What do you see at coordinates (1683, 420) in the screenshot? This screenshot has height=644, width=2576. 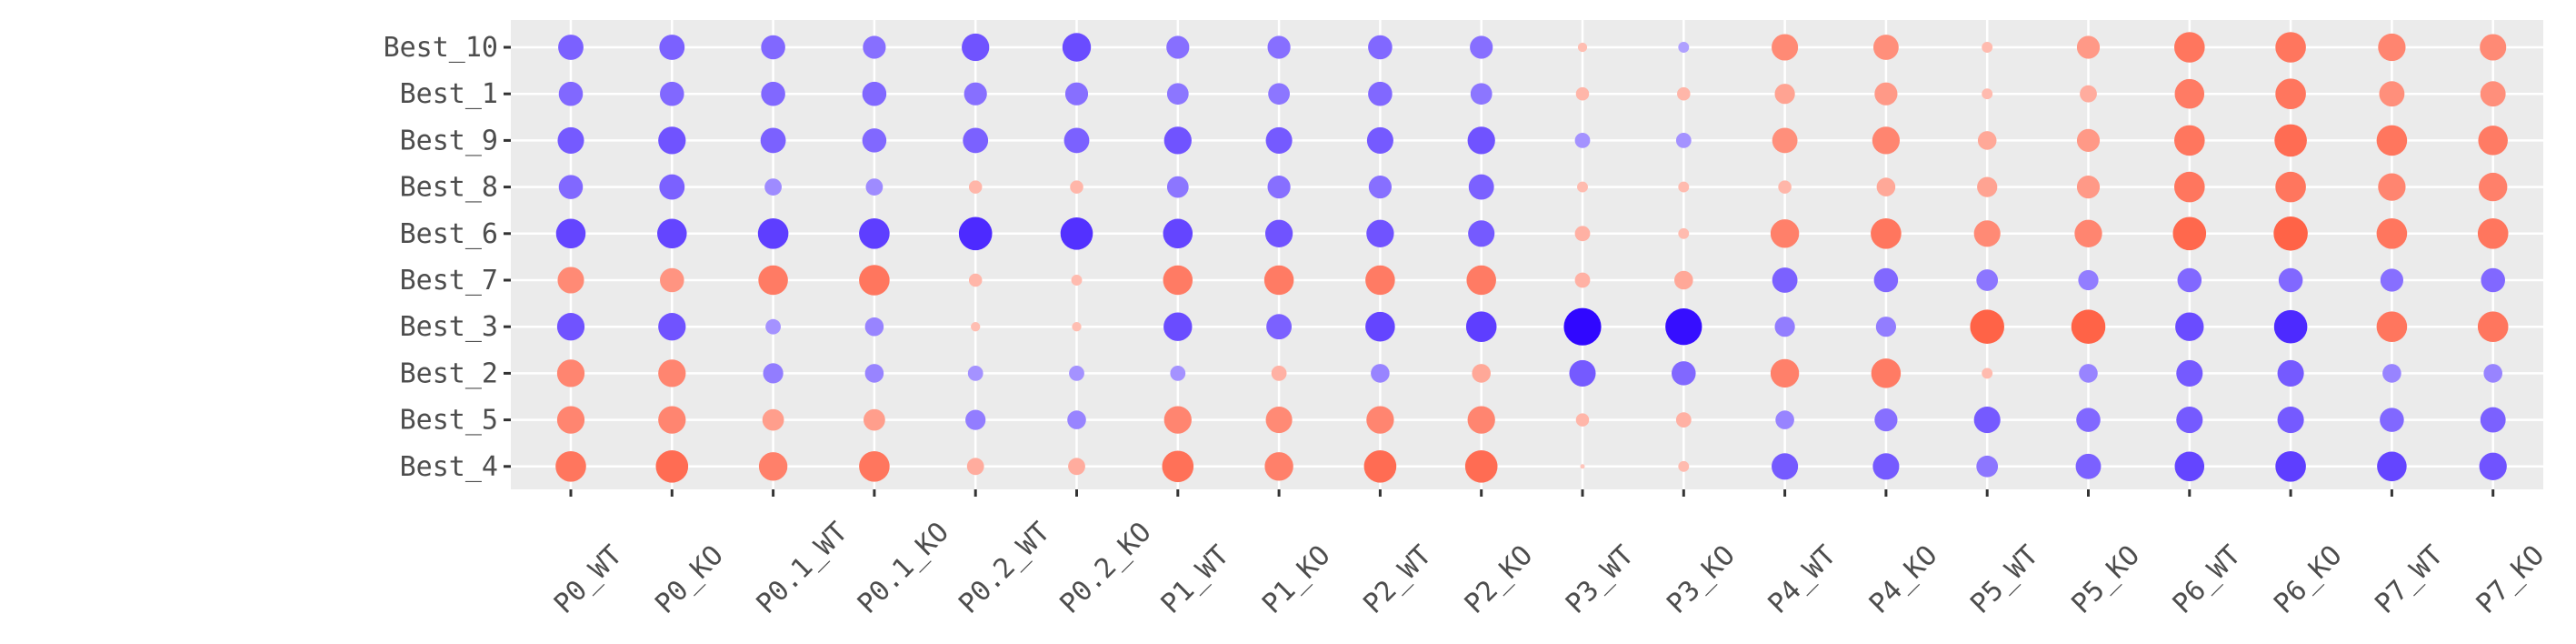 I see `dot-Best_5-P3_KO` at bounding box center [1683, 420].